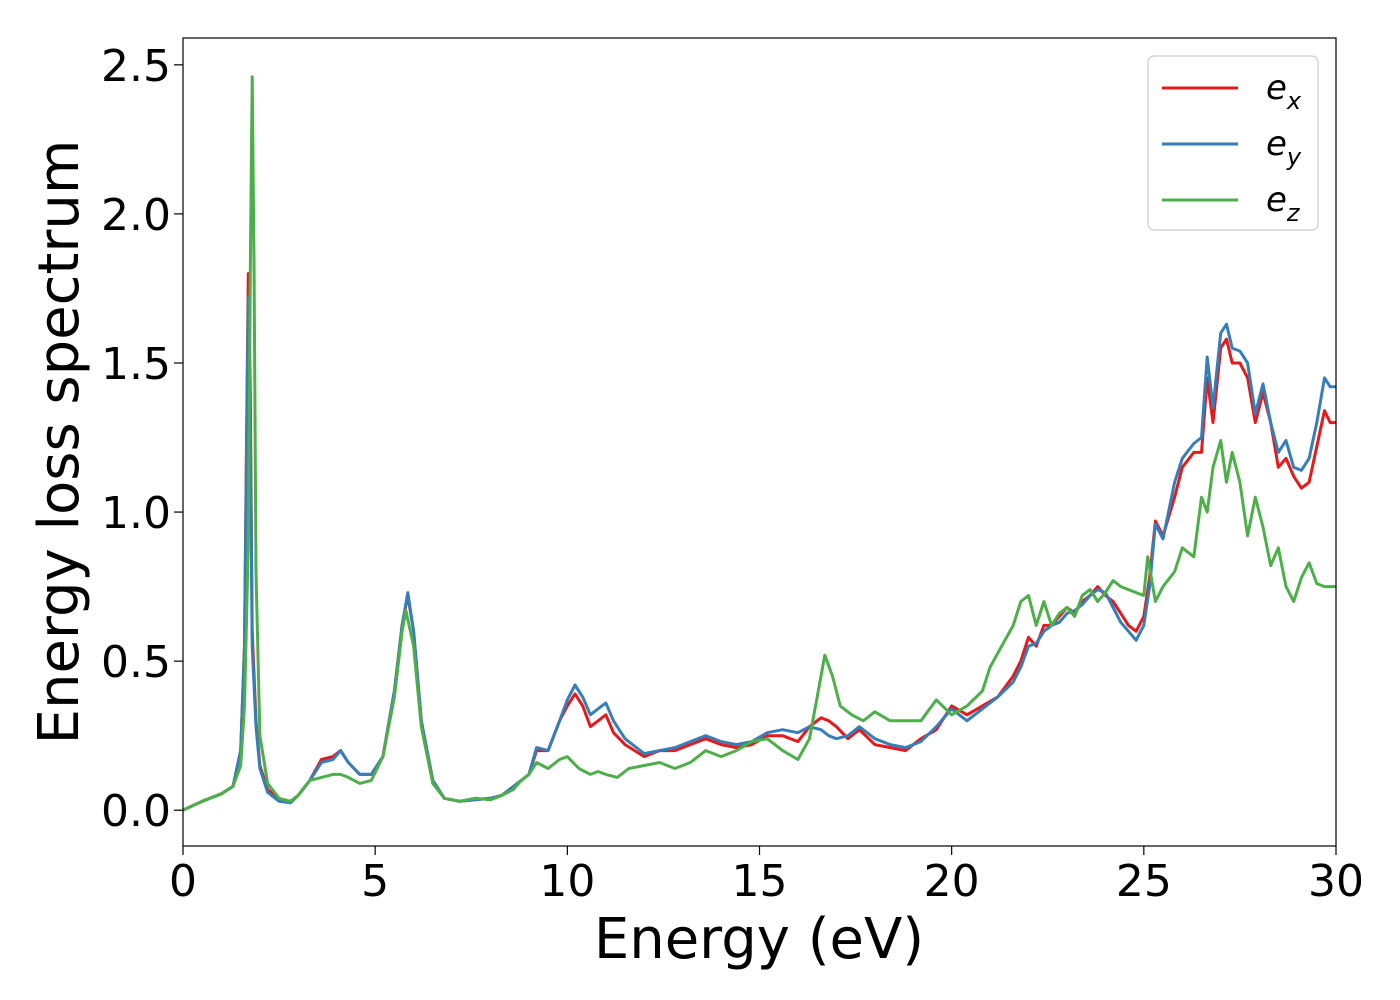  What do you see at coordinates (136, 662) in the screenshot?
I see `y-tick-label: 0.5` at bounding box center [136, 662].